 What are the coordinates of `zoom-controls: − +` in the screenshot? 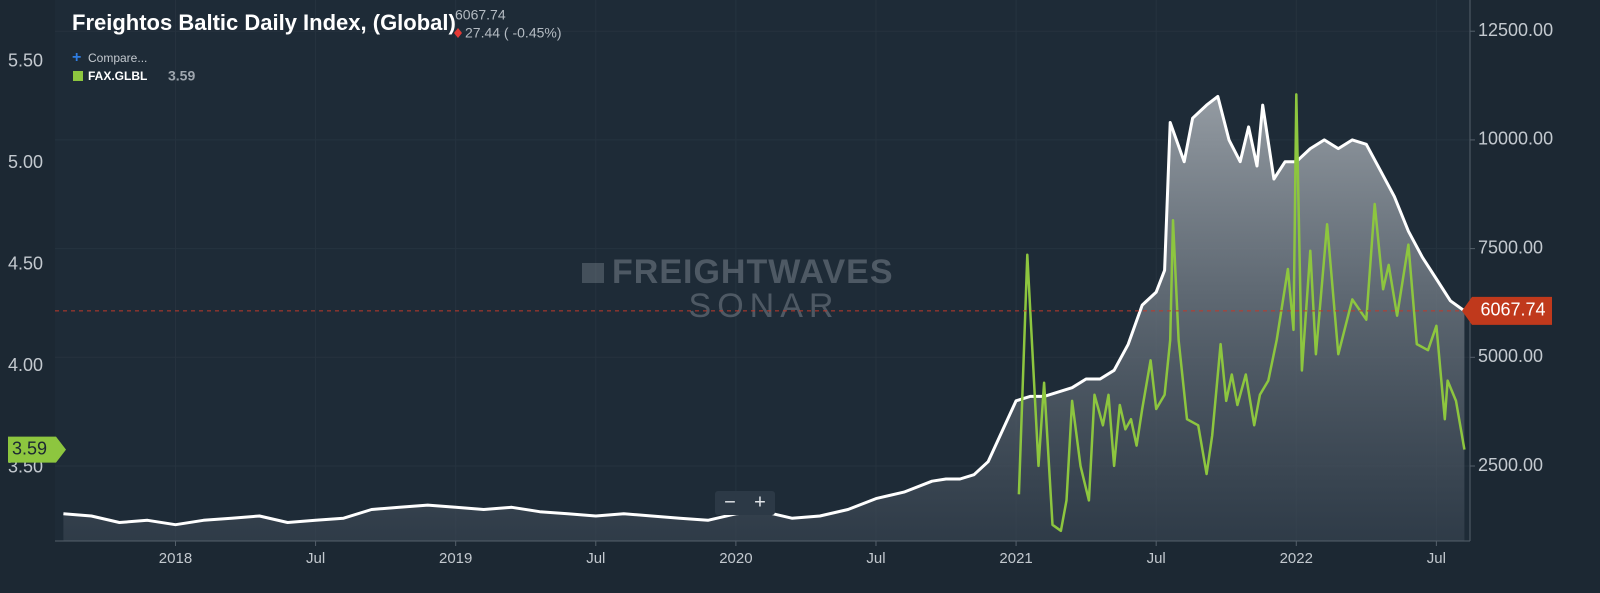 It's located at (745, 503).